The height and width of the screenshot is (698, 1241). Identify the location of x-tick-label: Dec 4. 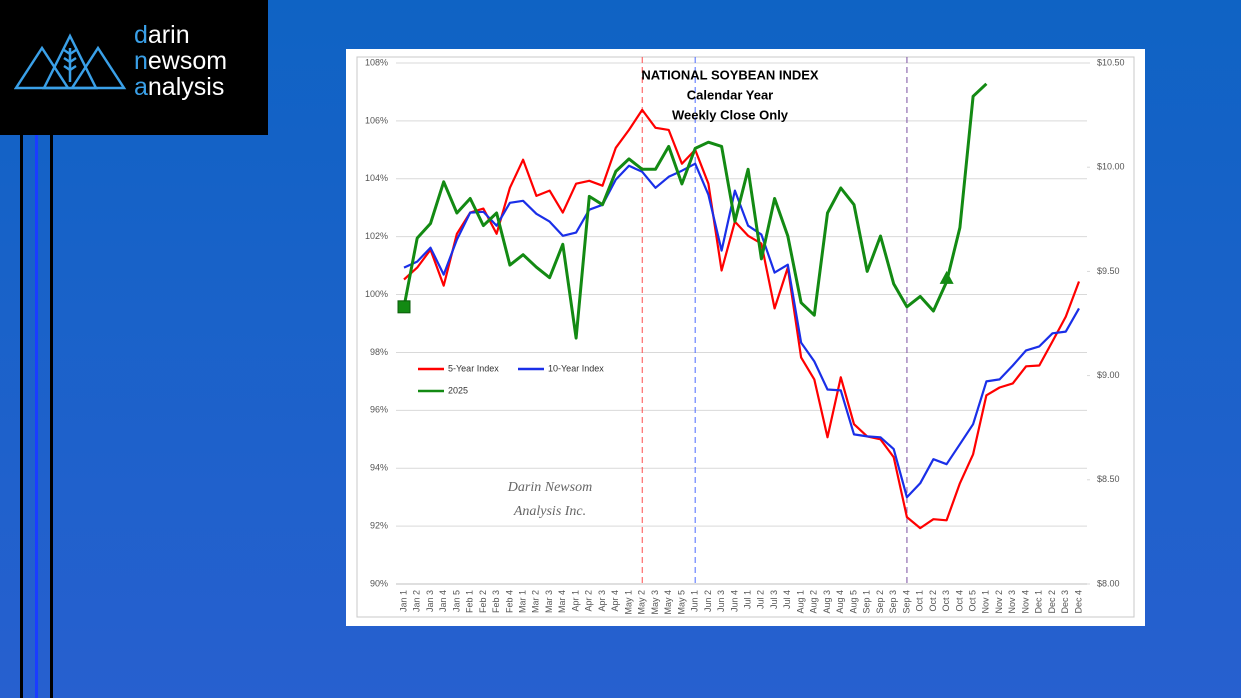
(1078, 602).